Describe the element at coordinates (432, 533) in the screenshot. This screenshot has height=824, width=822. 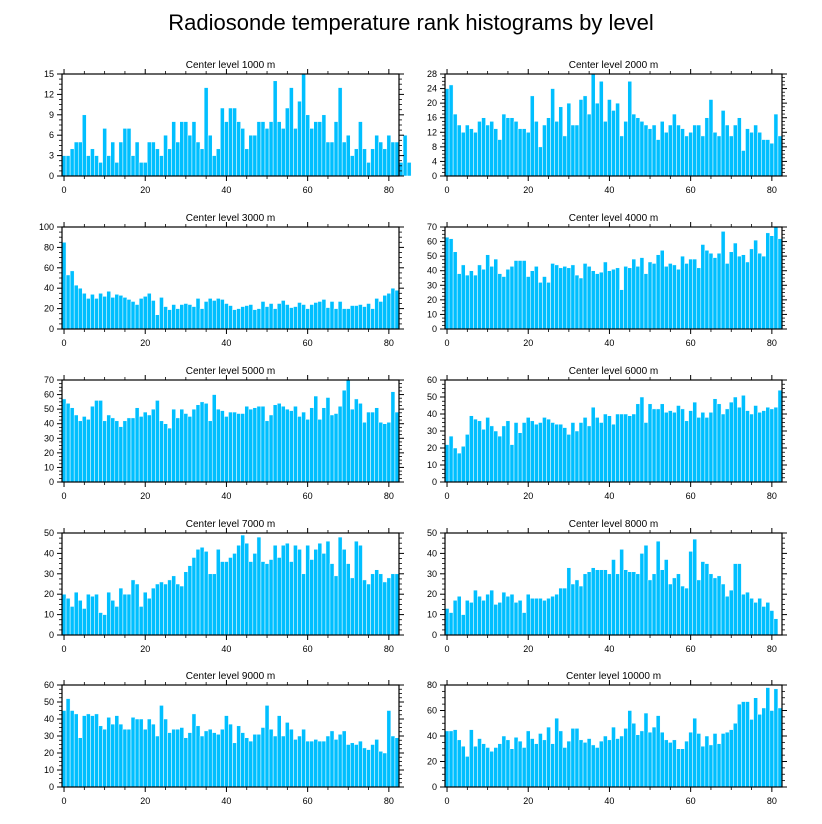
I see `y-tick-label: 50` at that location.